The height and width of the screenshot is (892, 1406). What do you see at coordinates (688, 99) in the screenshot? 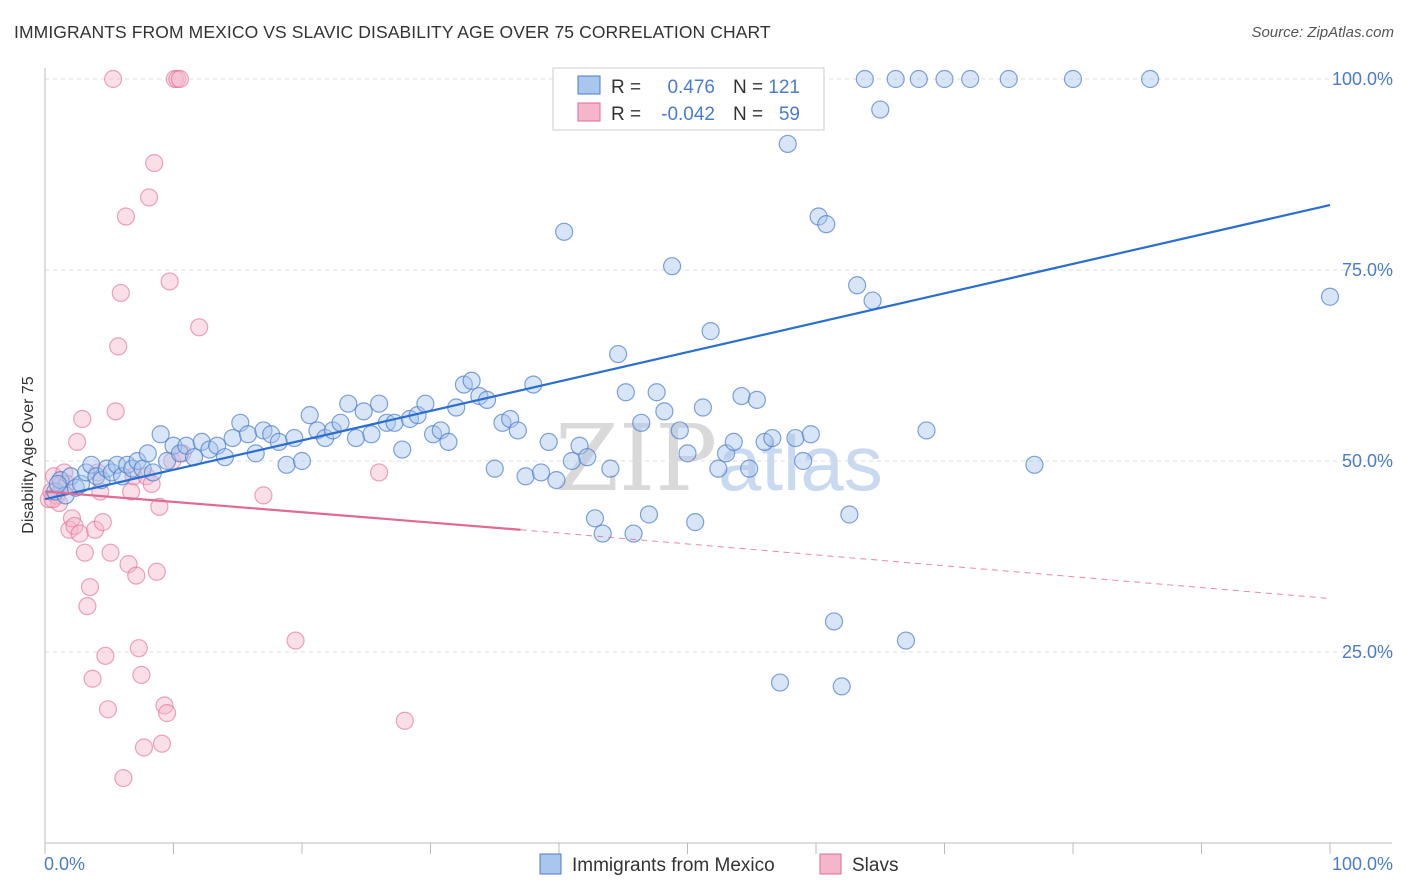
I see `stats-legend: R = 0.476 N = 121 R = -0.042 N = 59` at bounding box center [688, 99].